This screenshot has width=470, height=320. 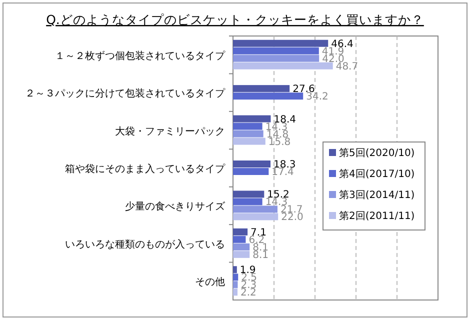 I want to click on chart-title: Q.どのようなタイプのビスケット・クッキーをよく買いますか？, so click(x=235, y=19).